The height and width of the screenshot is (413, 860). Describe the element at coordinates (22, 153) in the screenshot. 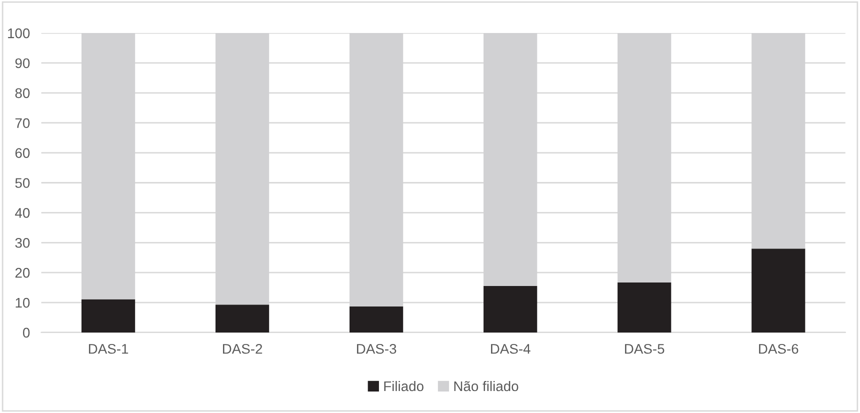

I see `y-tick-label: 60` at that location.